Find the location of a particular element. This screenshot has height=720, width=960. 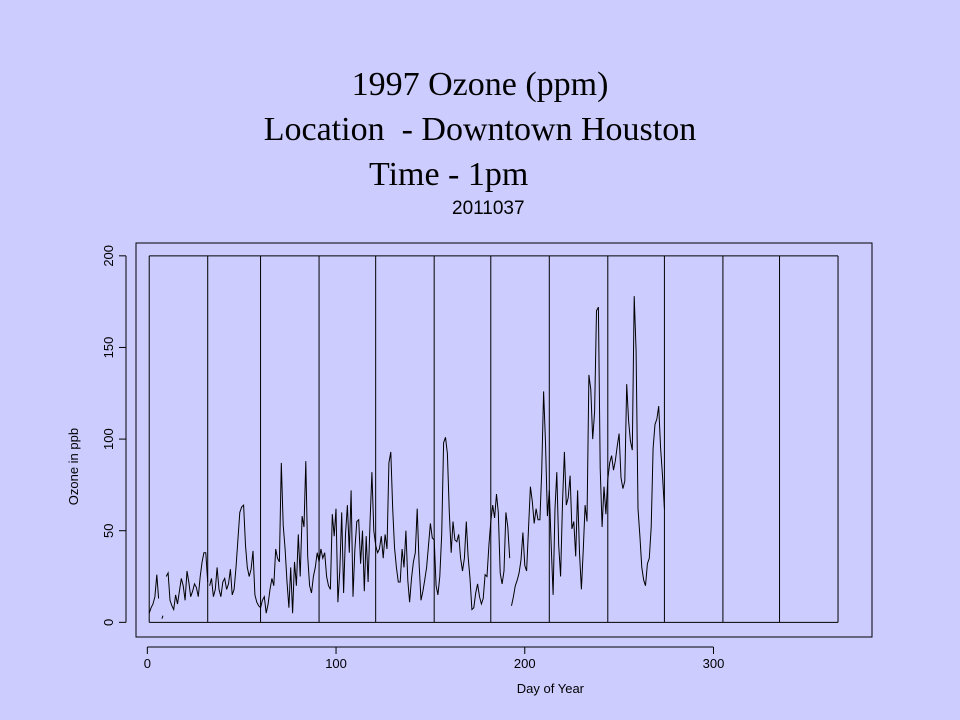

y-tick-label: 100 is located at coordinates (108, 439).